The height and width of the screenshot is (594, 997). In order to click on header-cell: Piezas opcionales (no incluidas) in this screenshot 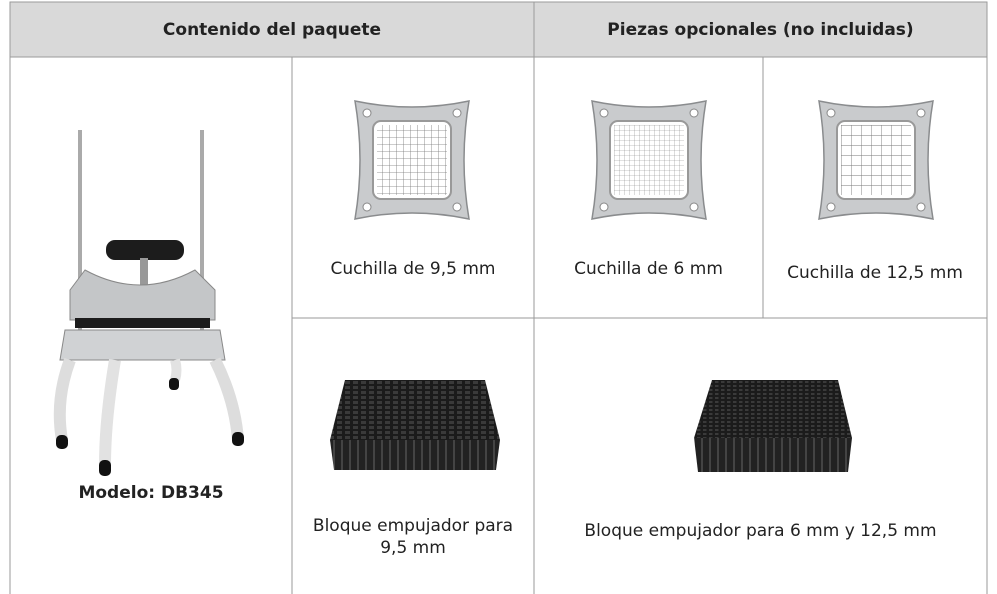, I will do `click(760, 30)`.